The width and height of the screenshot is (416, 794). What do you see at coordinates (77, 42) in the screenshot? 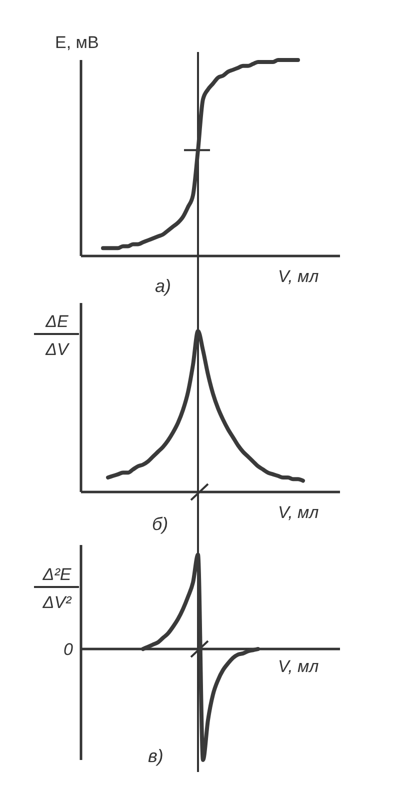
I see `y-axis-title: E, мВ` at bounding box center [77, 42].